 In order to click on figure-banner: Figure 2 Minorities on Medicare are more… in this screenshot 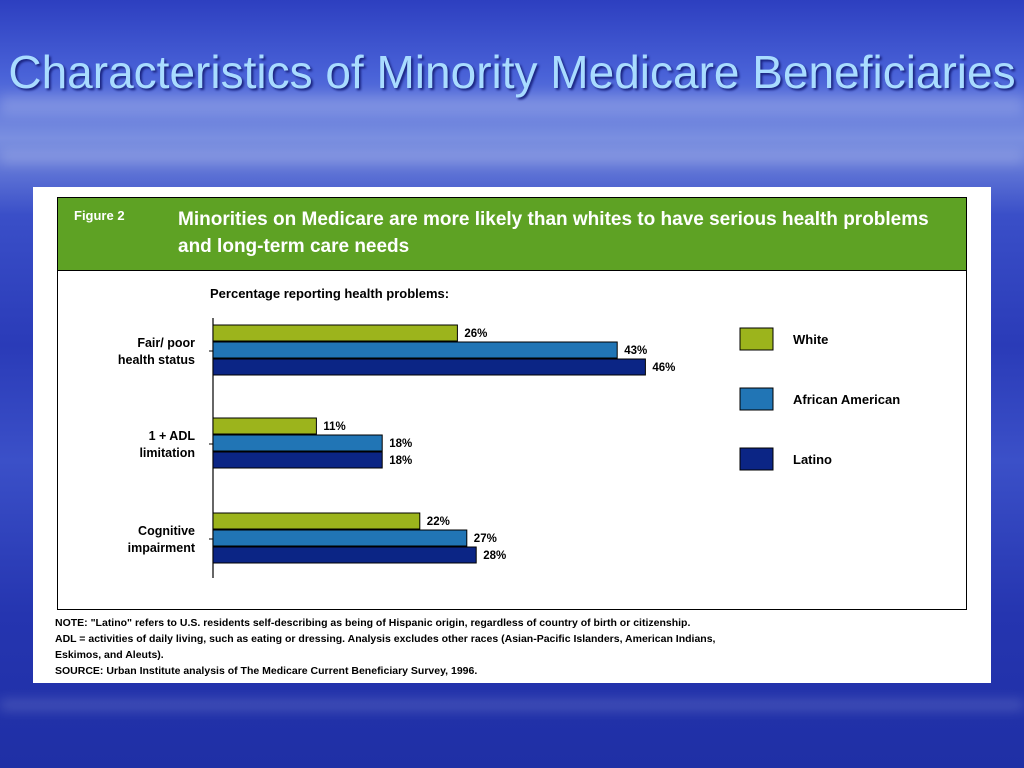, I will do `click(512, 234)`.